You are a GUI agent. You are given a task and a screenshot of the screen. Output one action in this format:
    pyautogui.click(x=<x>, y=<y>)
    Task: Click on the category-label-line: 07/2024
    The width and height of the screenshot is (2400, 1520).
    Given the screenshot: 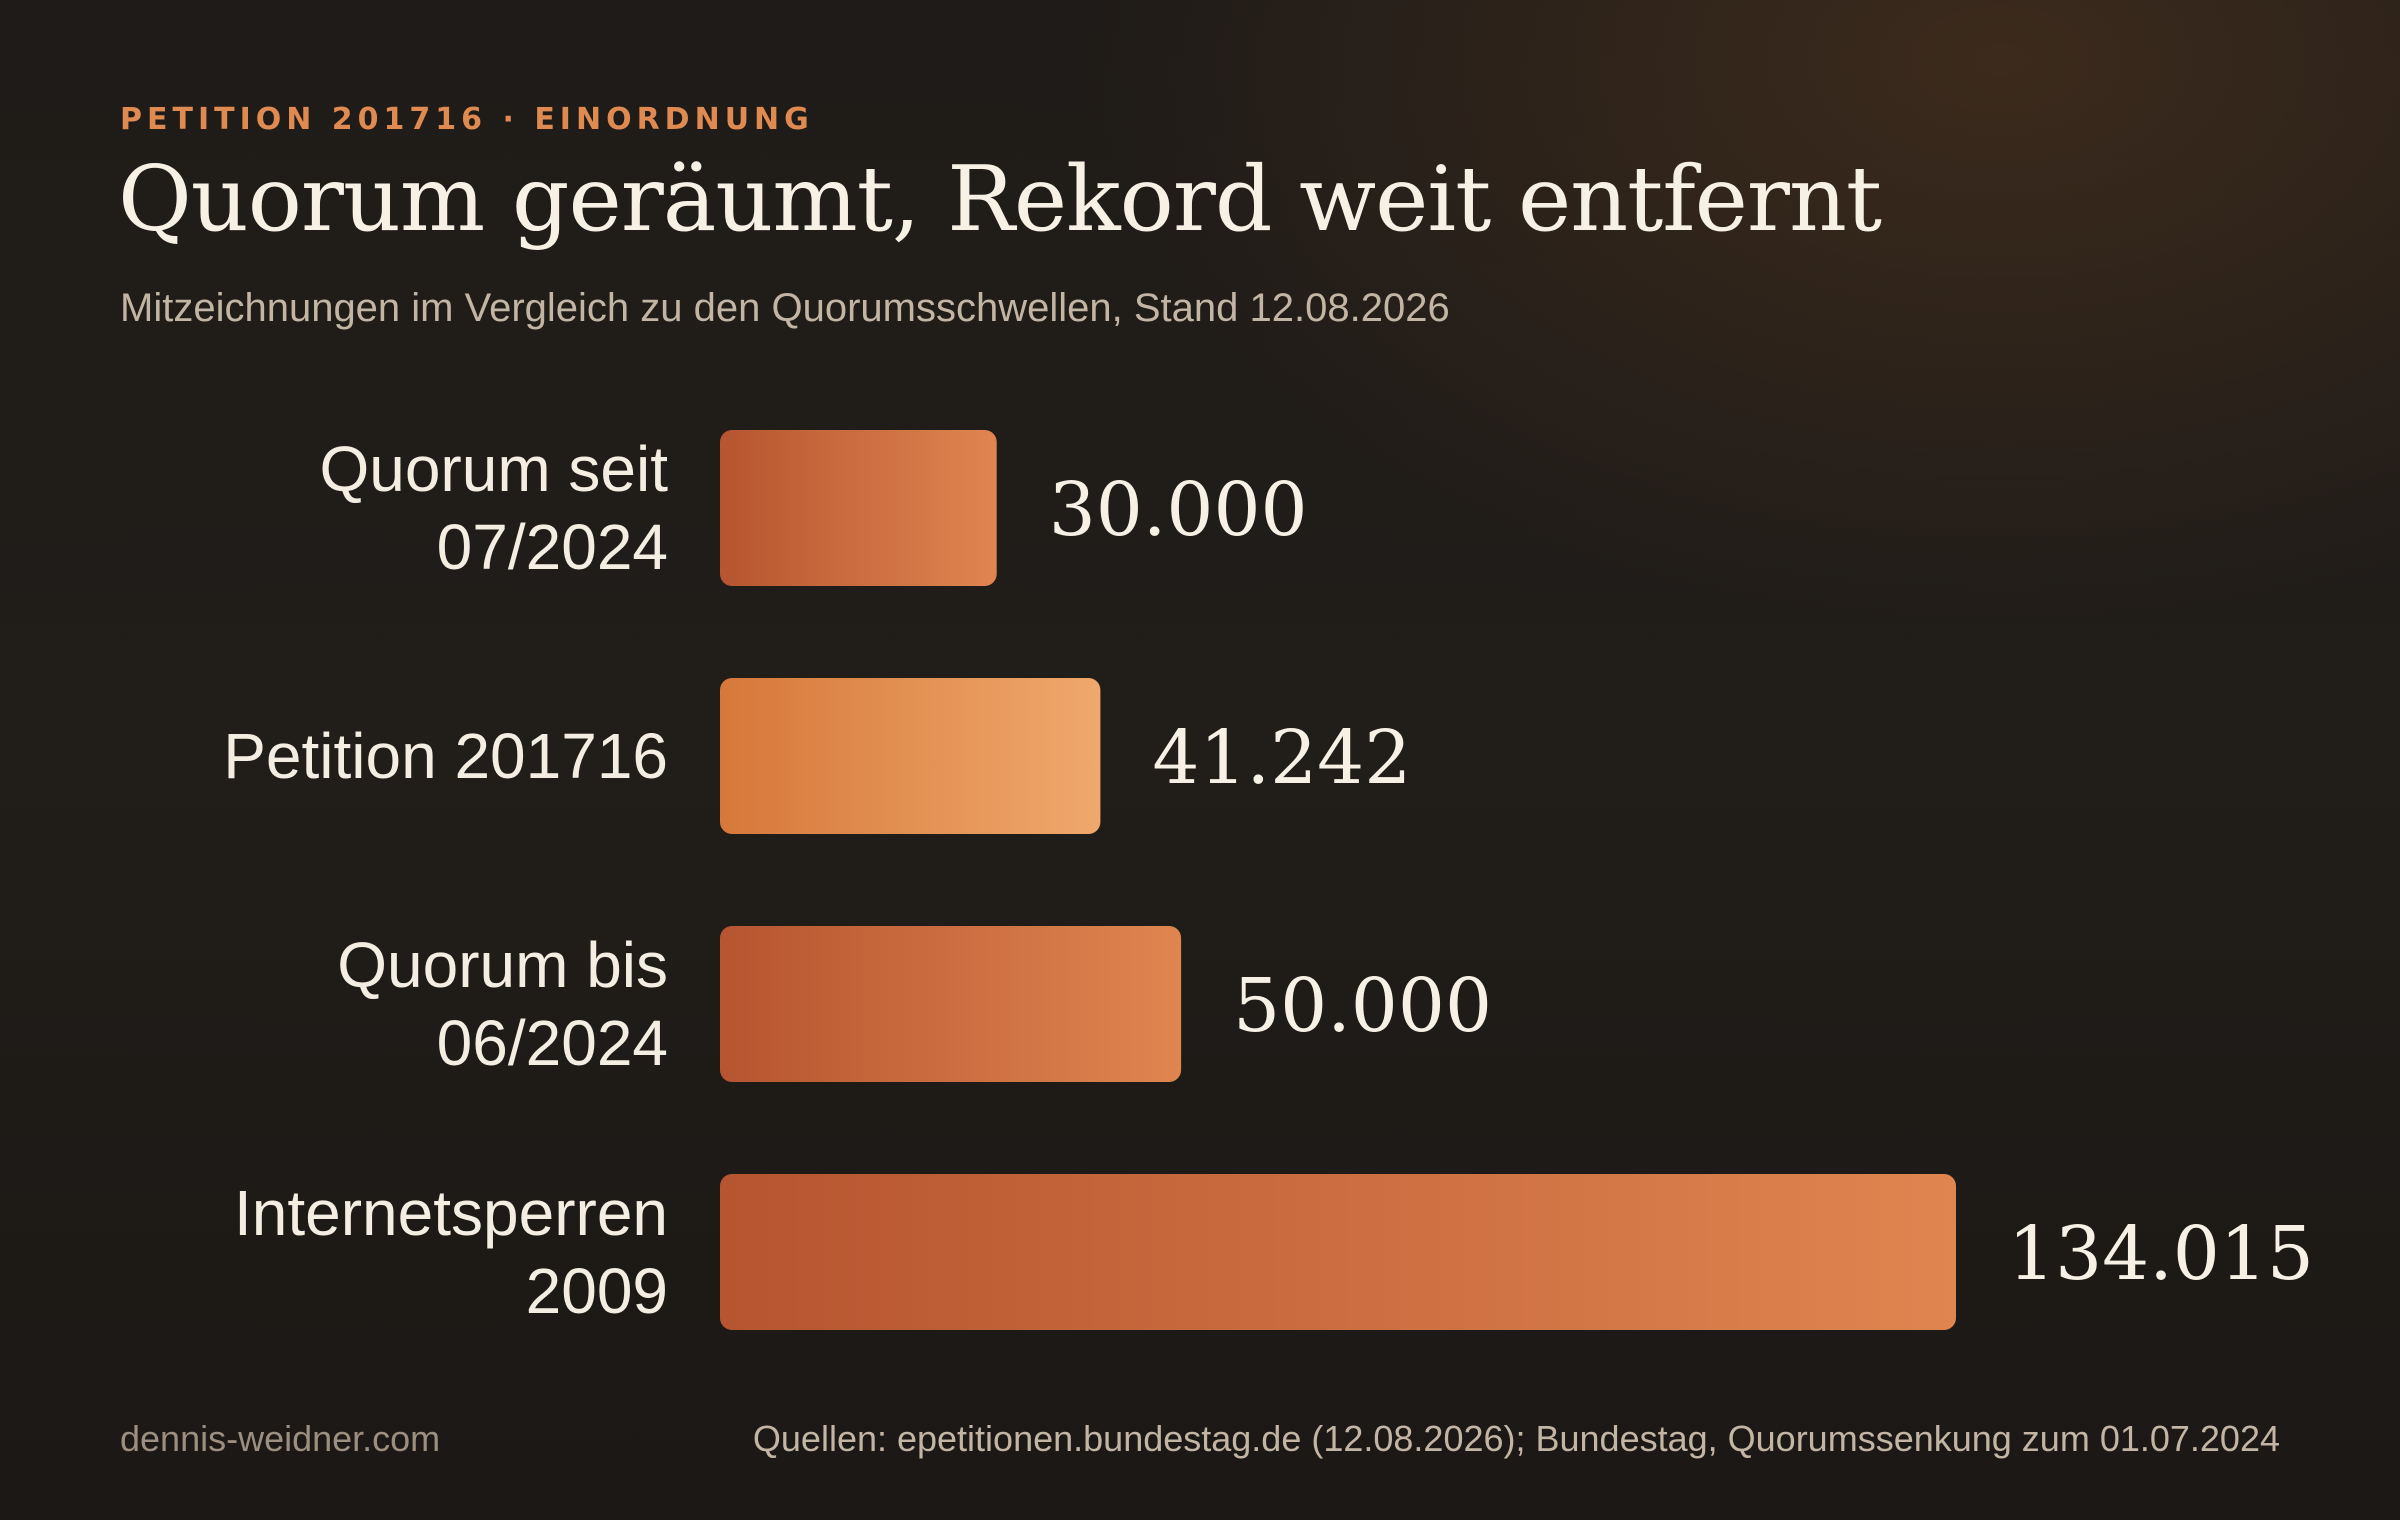 What is the action you would take?
    pyautogui.click(x=552, y=547)
    